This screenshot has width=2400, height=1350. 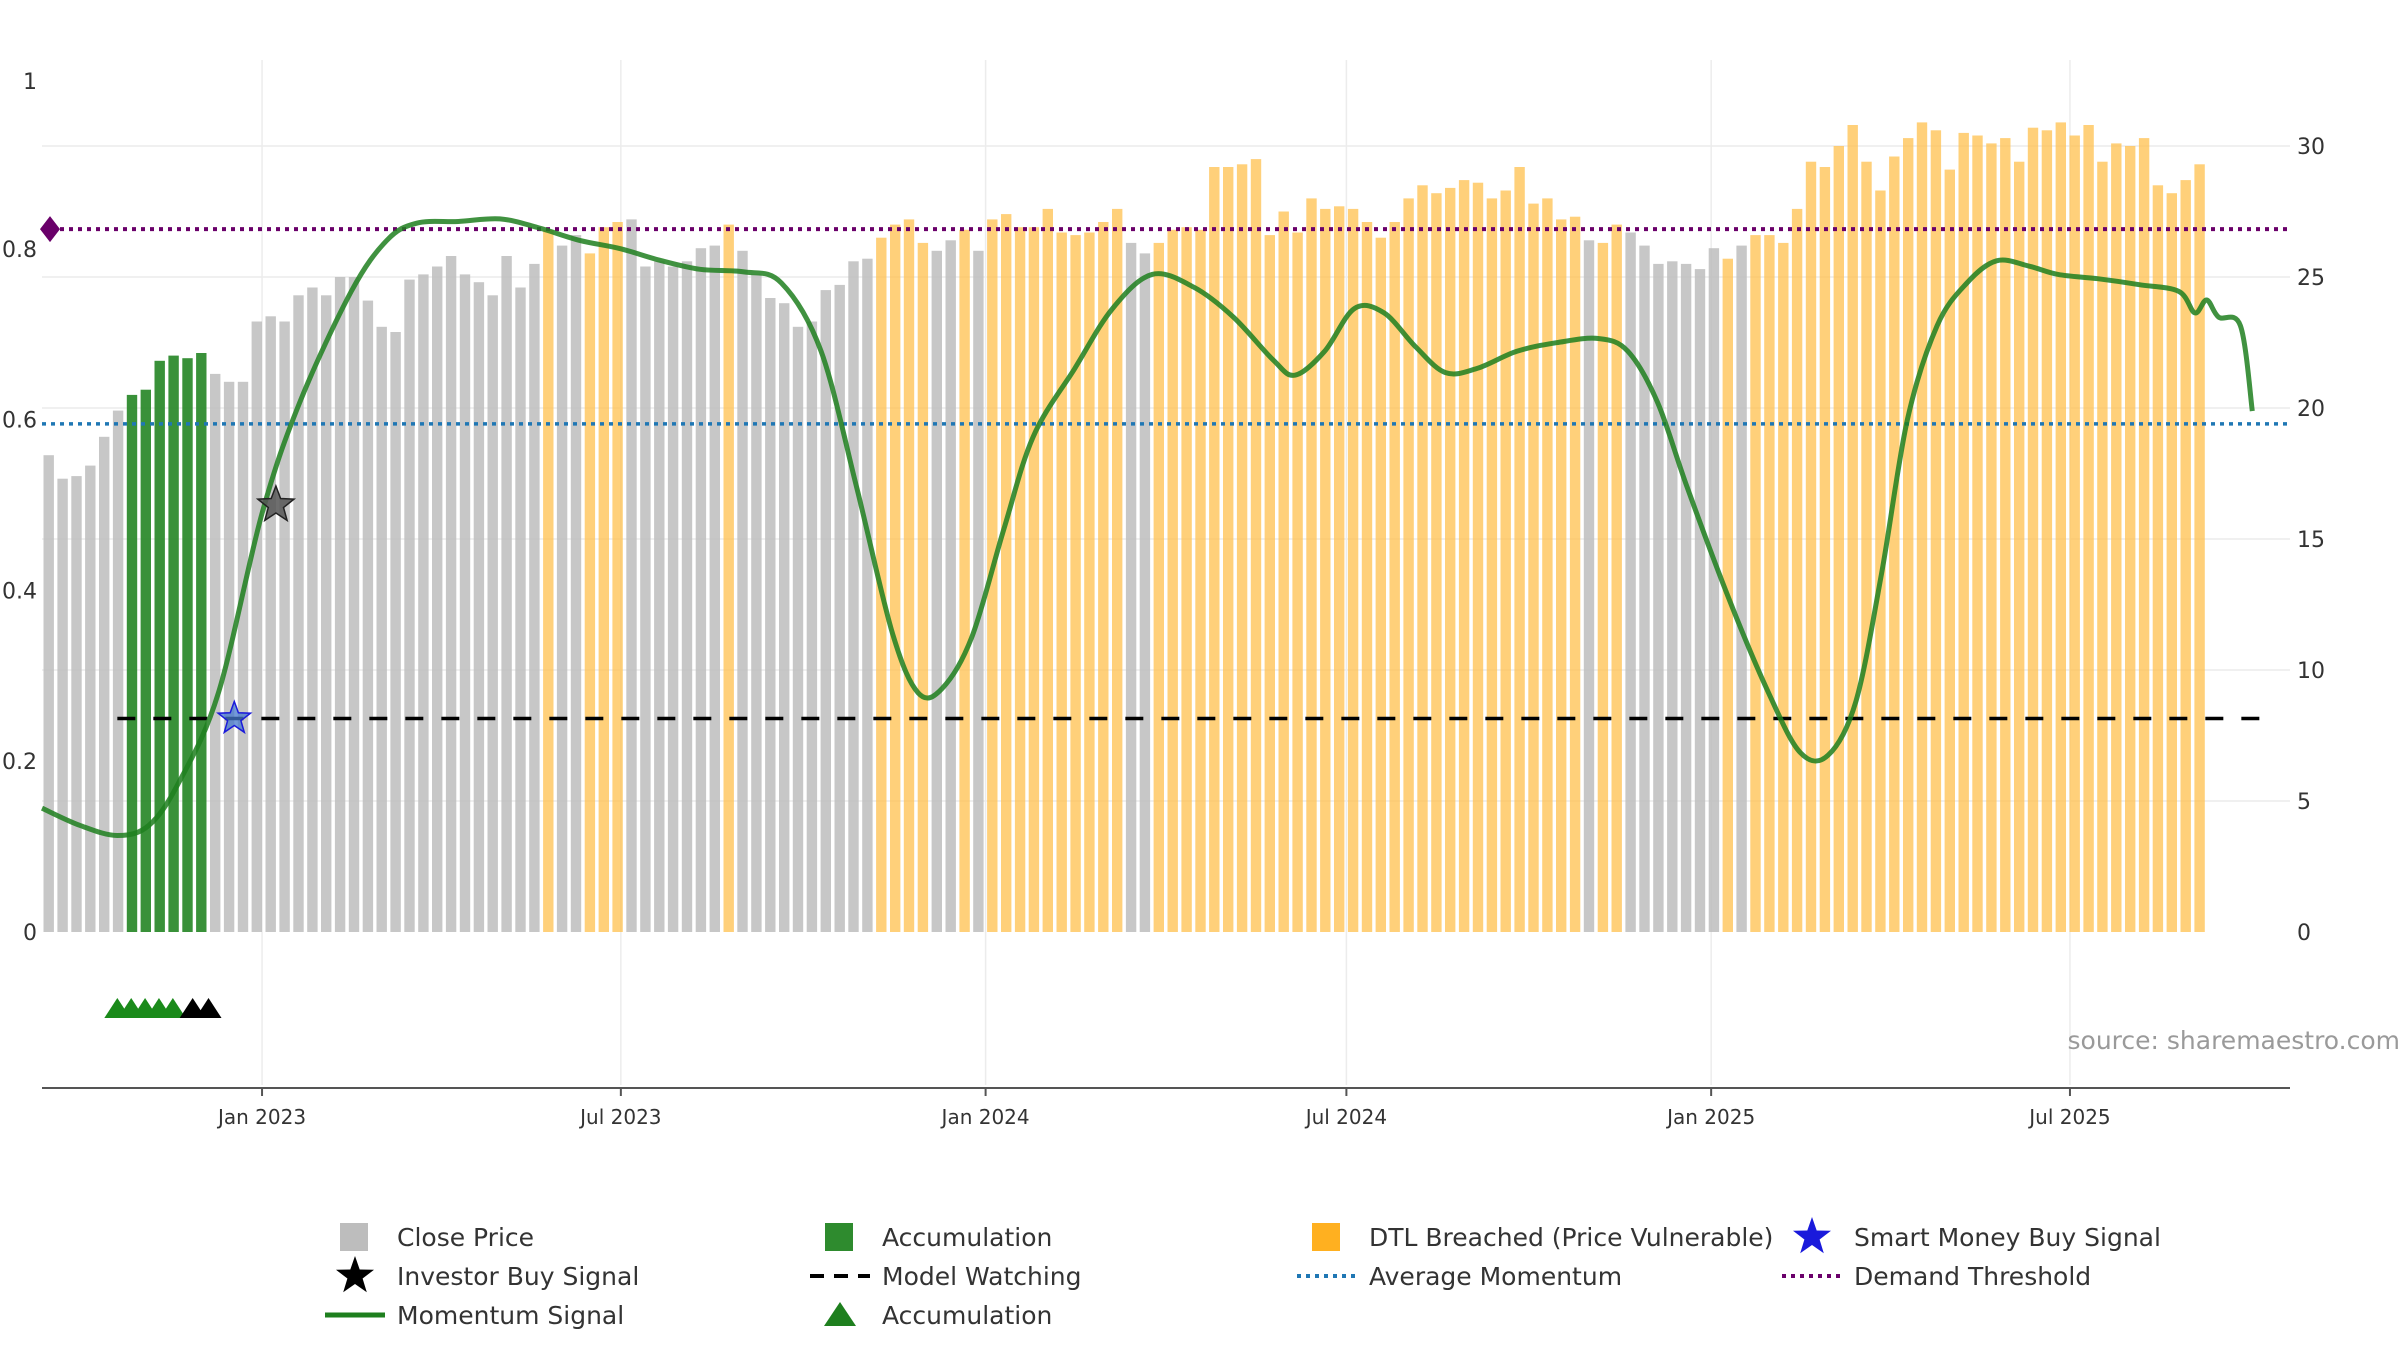 I want to click on demand-threshold-marker, so click(x=50, y=229).